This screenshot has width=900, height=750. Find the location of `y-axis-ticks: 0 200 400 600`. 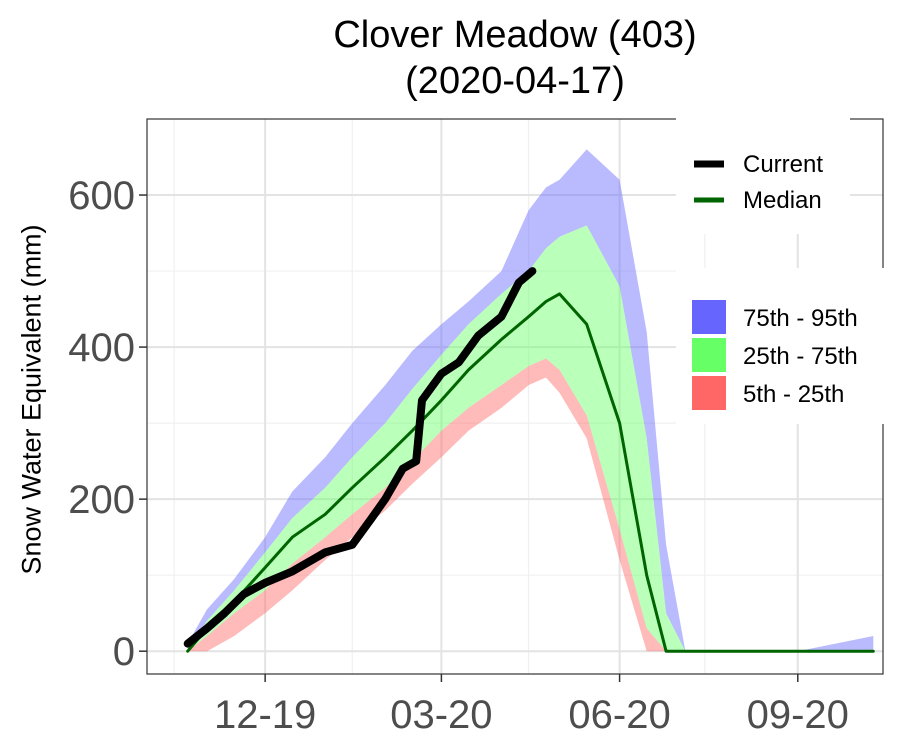

y-axis-ticks: 0 200 400 600 is located at coordinates (107, 424).